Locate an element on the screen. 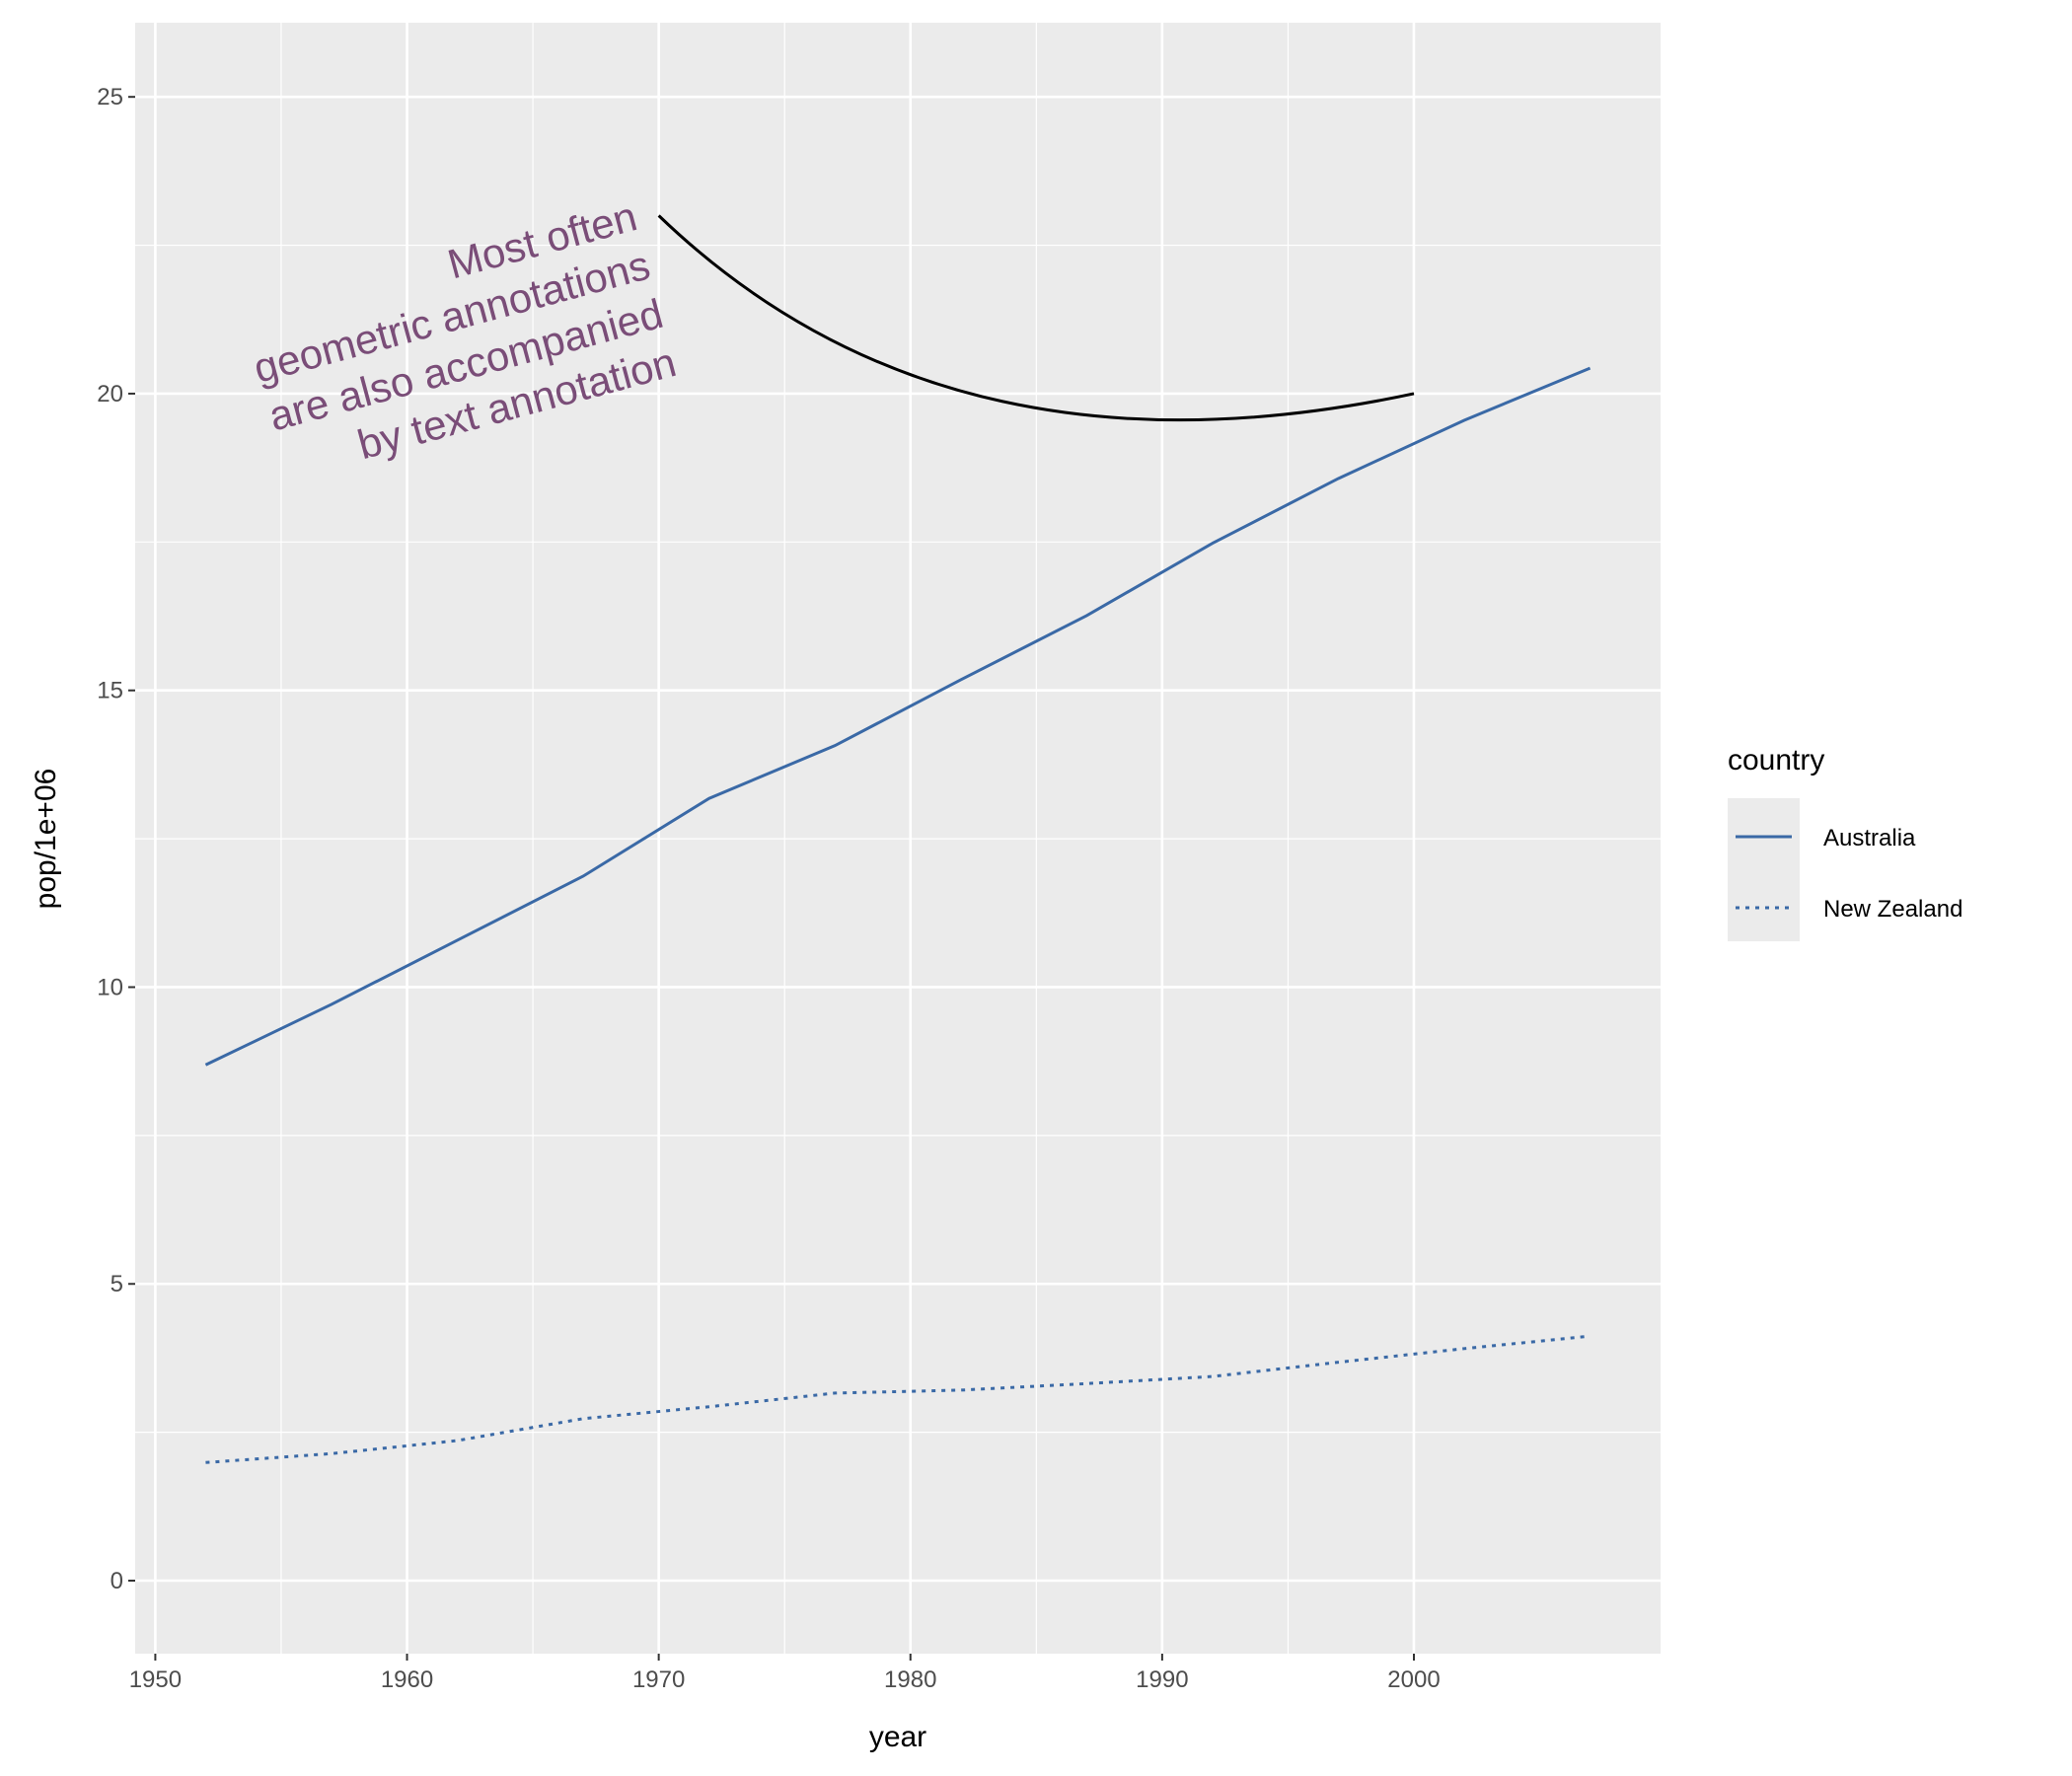 This screenshot has width=2072, height=1776. y-tick-label: 15 is located at coordinates (110, 691).